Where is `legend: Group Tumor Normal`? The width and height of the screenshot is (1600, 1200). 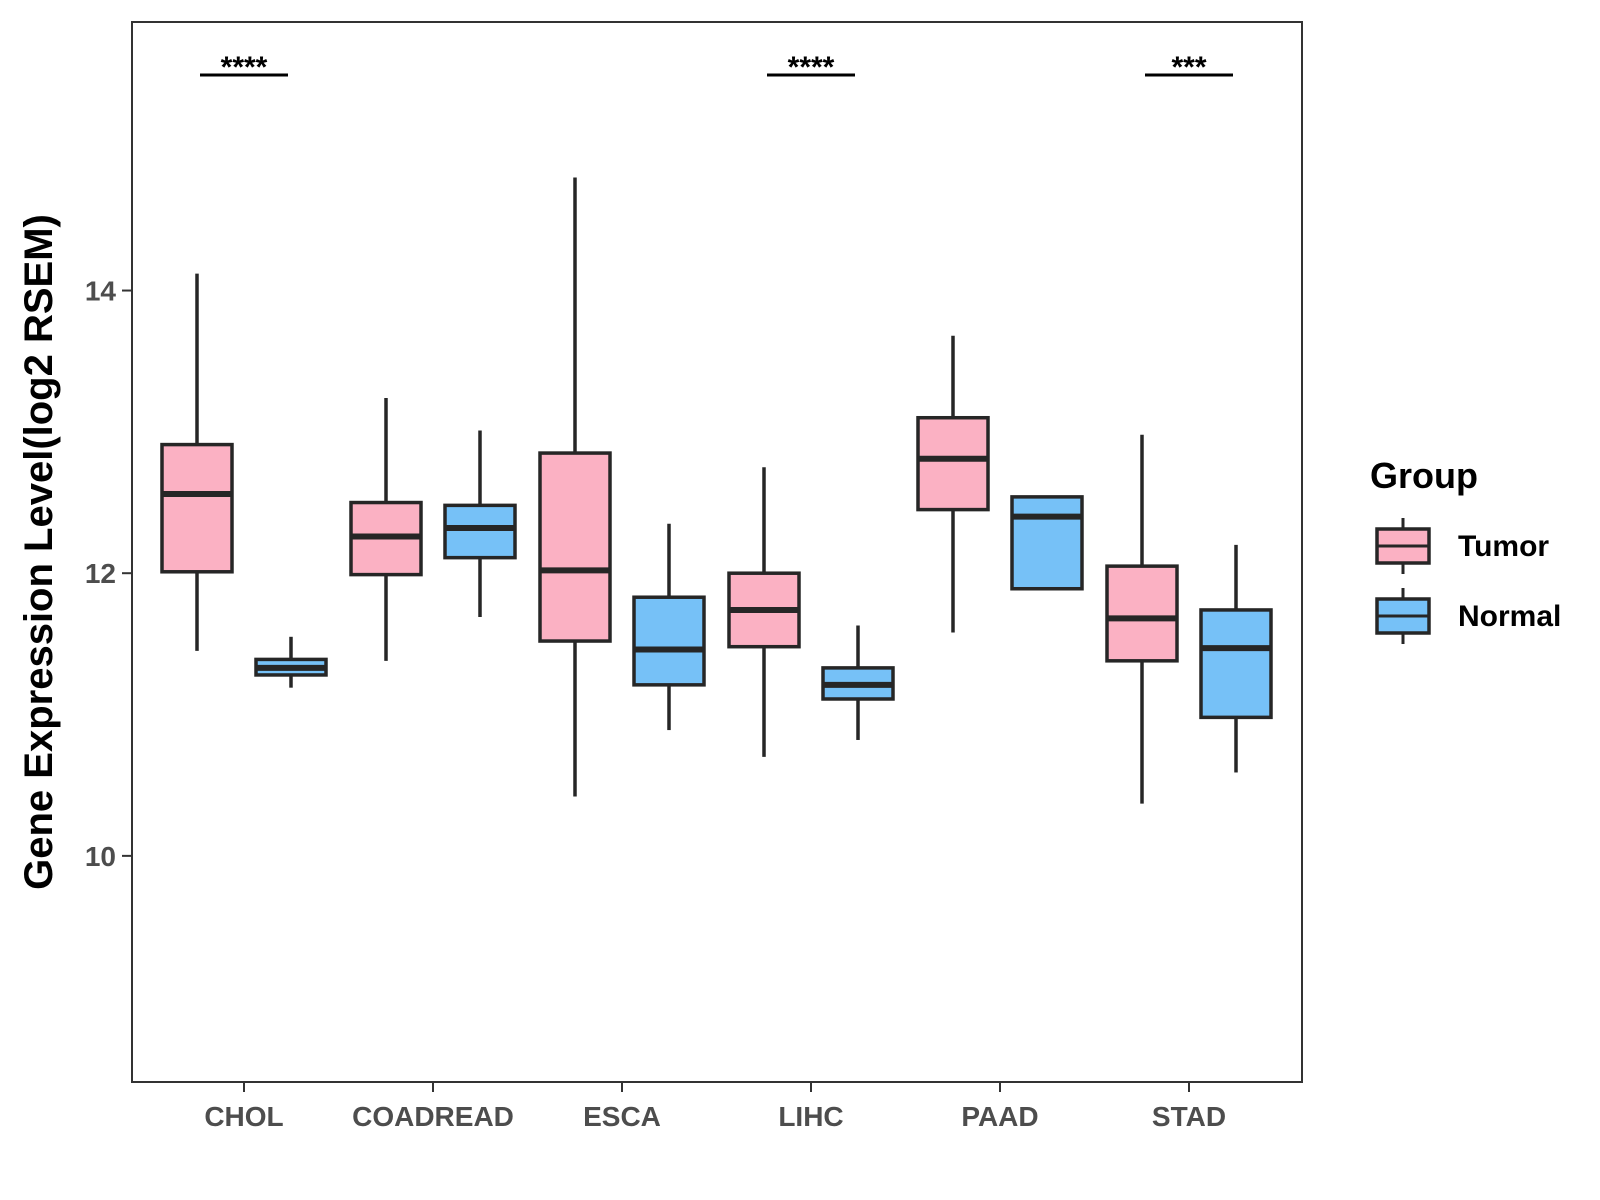 legend: Group Tumor Normal is located at coordinates (1465, 549).